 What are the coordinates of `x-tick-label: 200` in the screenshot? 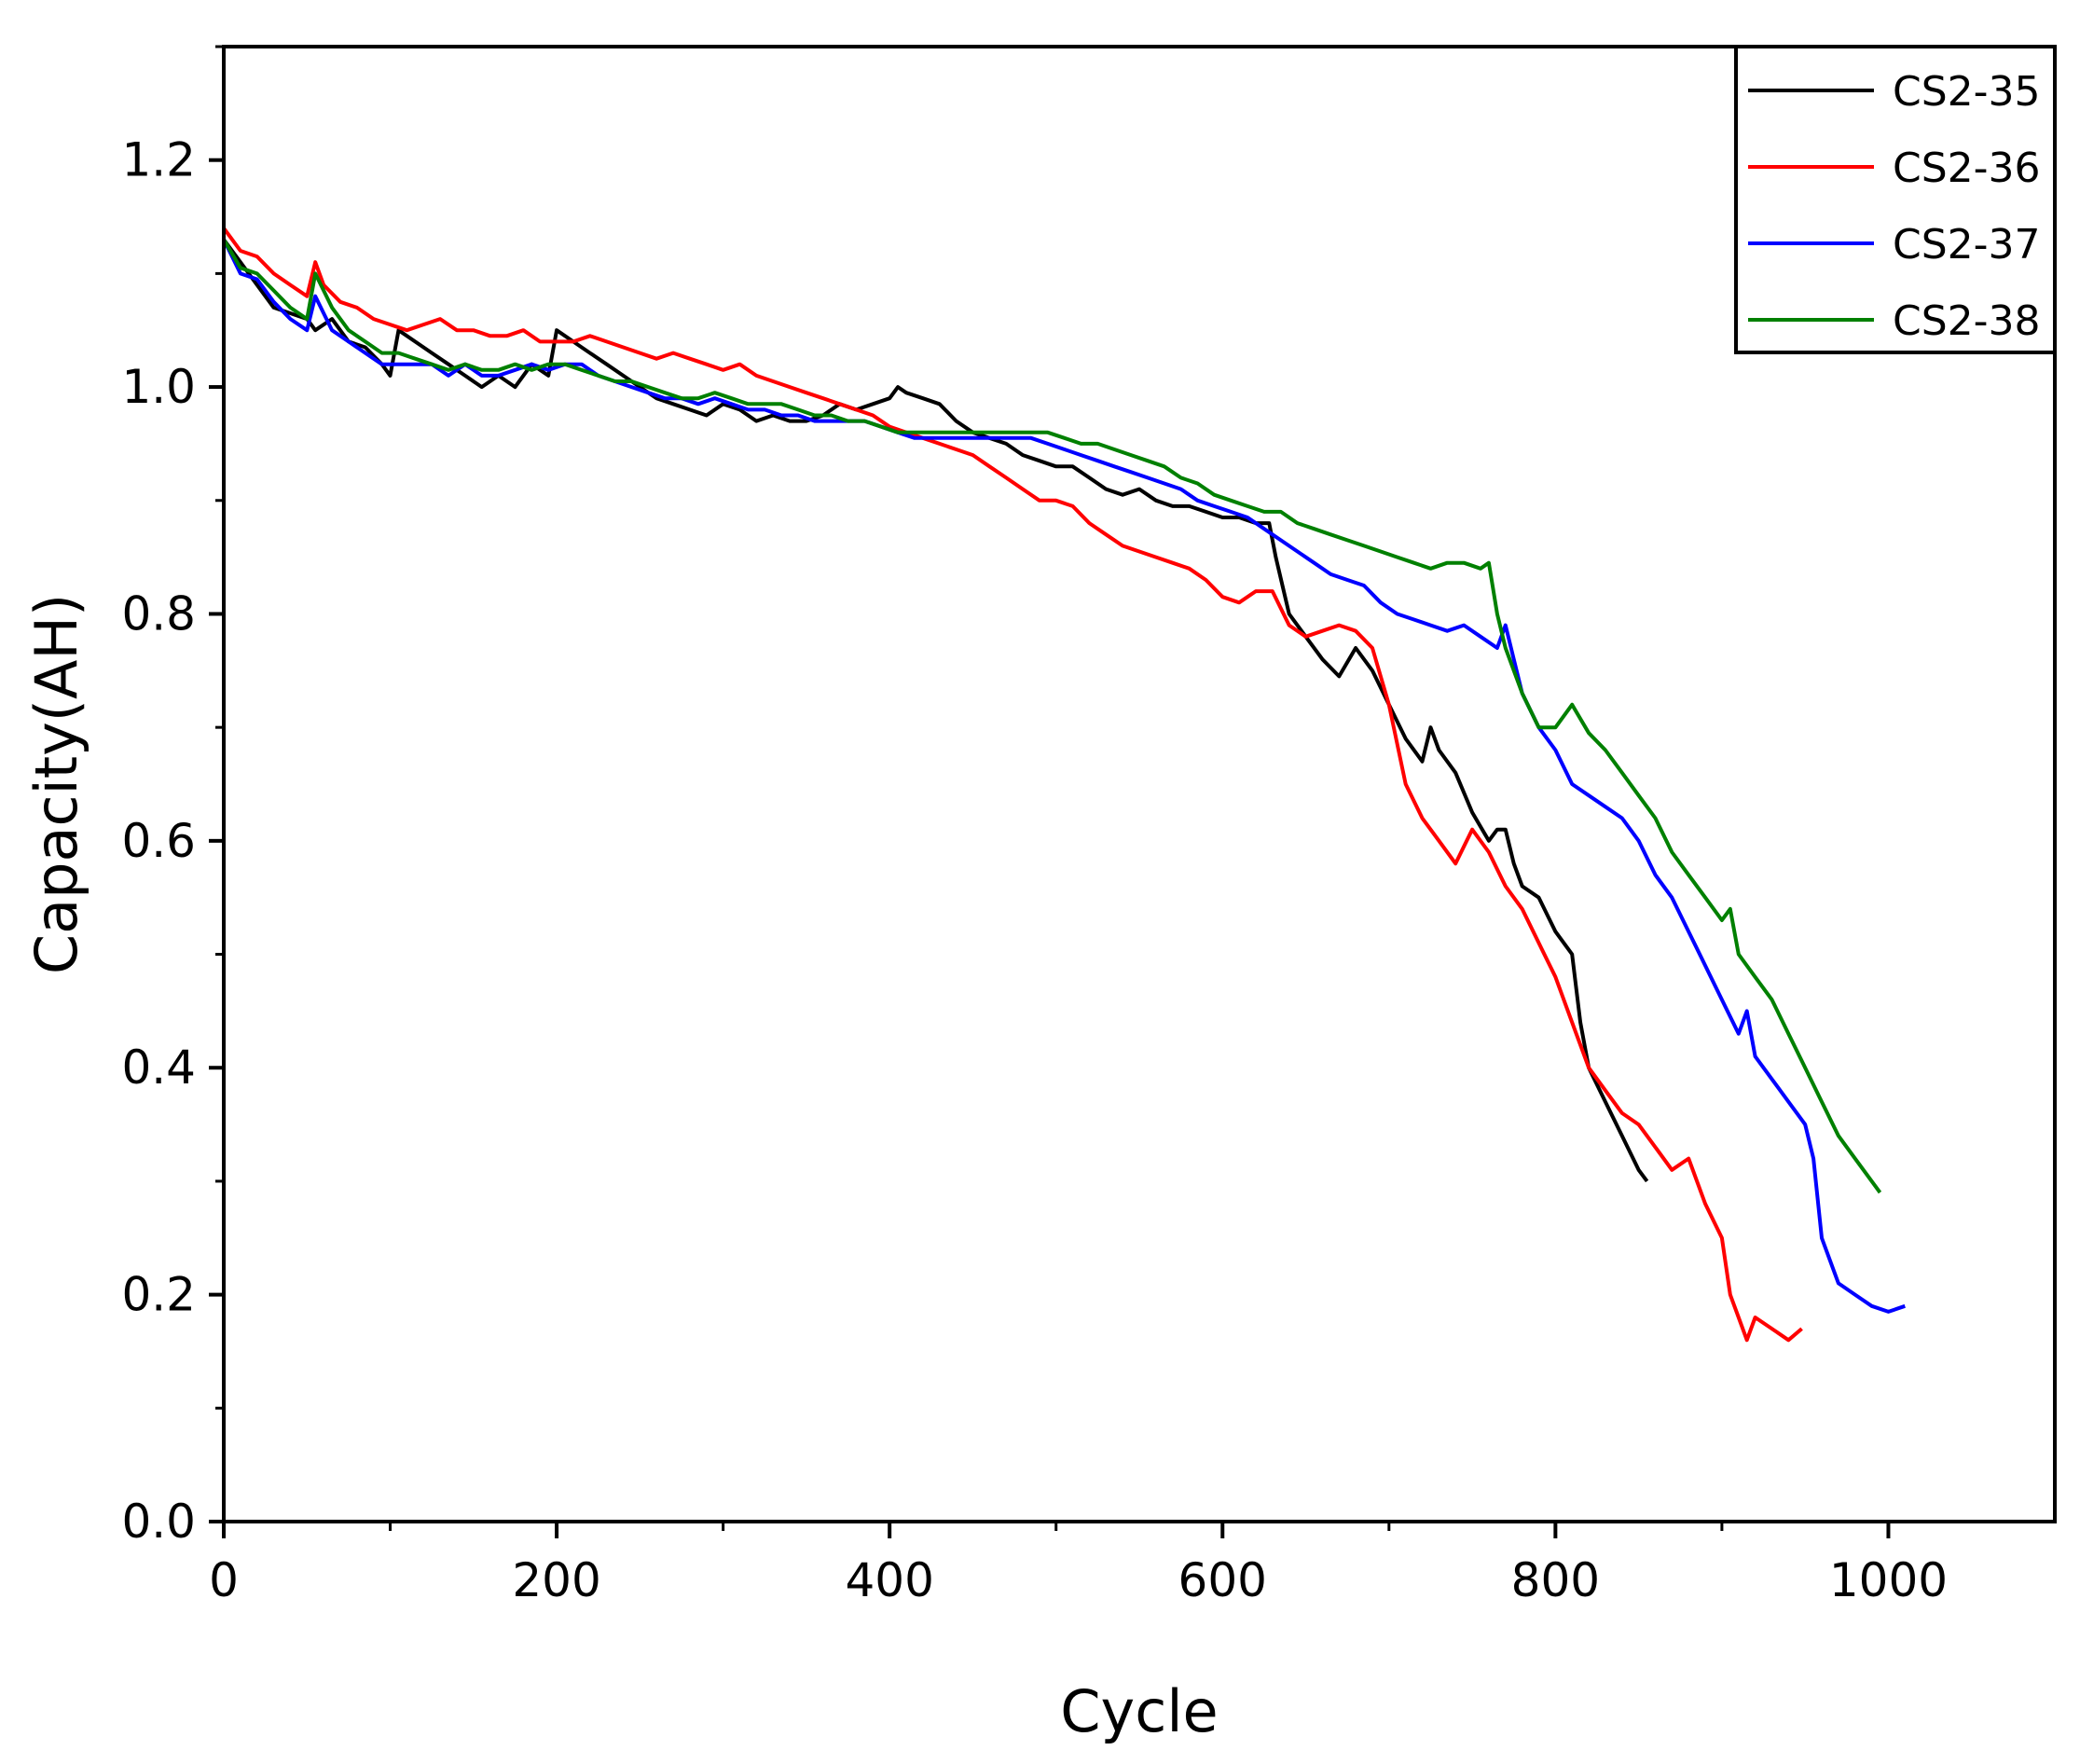 It's located at (556, 1580).